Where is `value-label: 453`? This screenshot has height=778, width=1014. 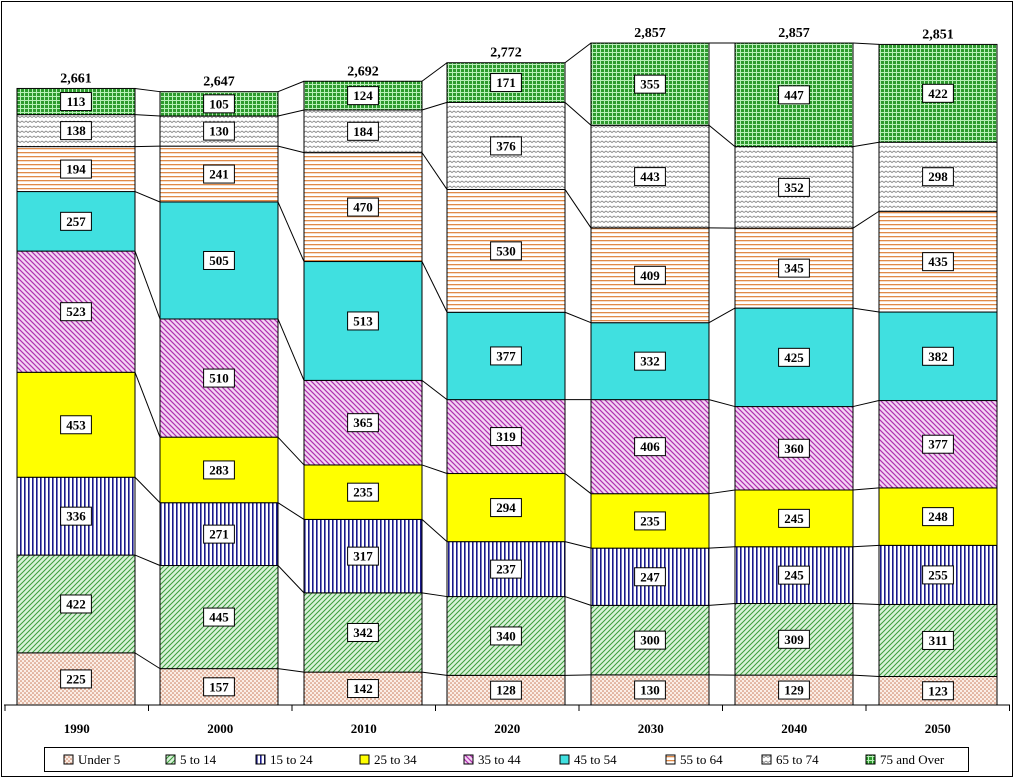 value-label: 453 is located at coordinates (76, 424).